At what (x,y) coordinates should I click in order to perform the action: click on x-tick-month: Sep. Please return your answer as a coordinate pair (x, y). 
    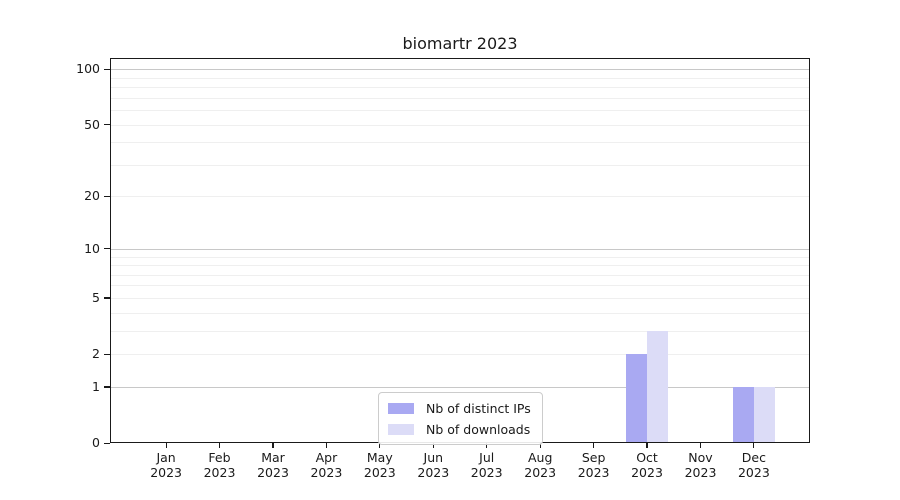
    Looking at the image, I should click on (593, 457).